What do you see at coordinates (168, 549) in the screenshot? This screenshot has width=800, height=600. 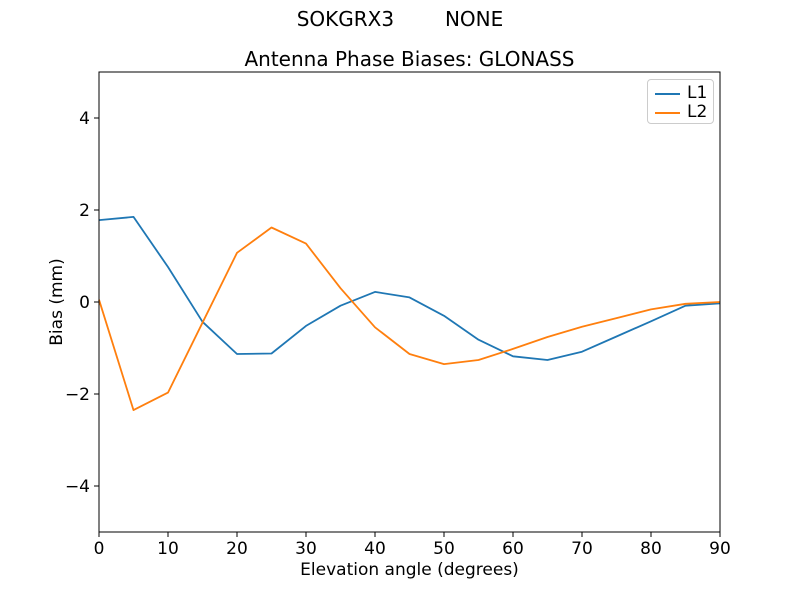 I see `x-tick-label: 10` at bounding box center [168, 549].